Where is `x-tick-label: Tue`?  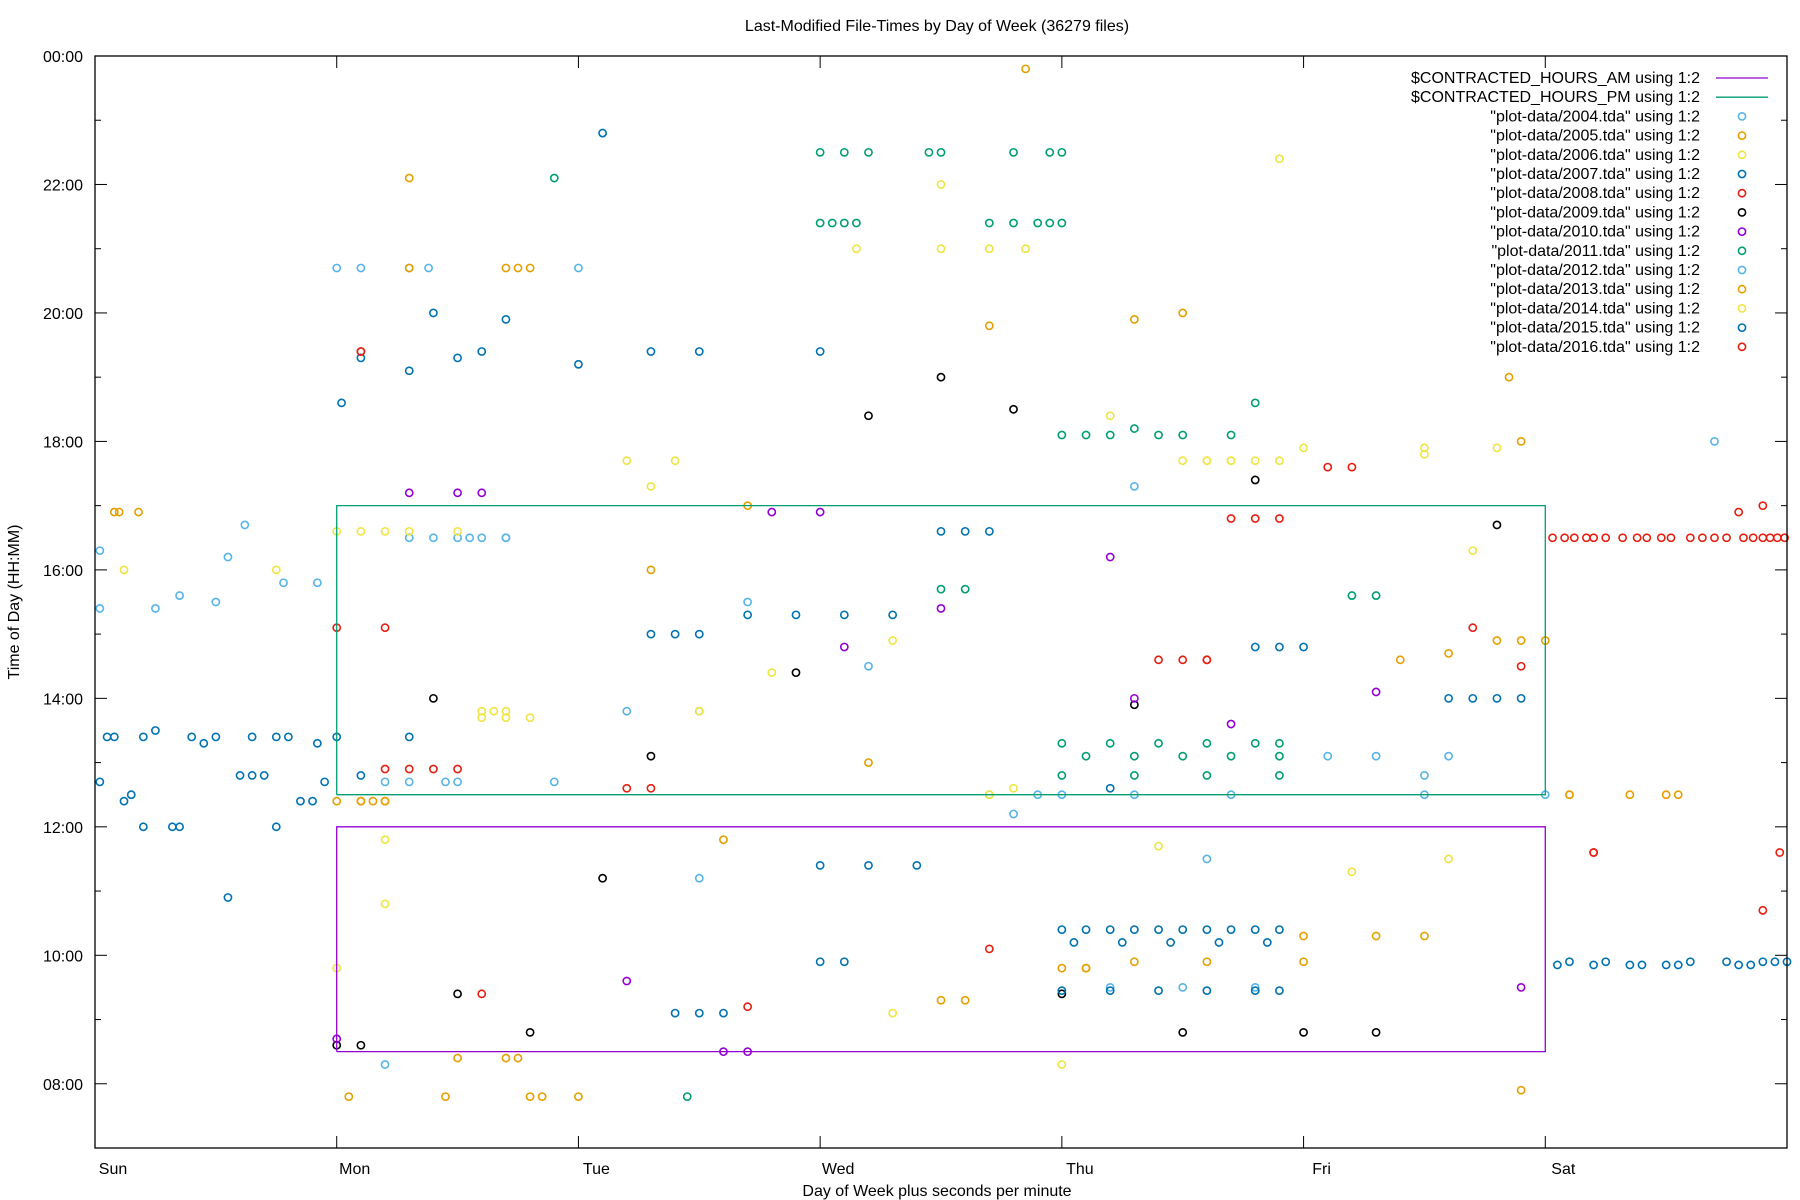 x-tick-label: Tue is located at coordinates (596, 1169).